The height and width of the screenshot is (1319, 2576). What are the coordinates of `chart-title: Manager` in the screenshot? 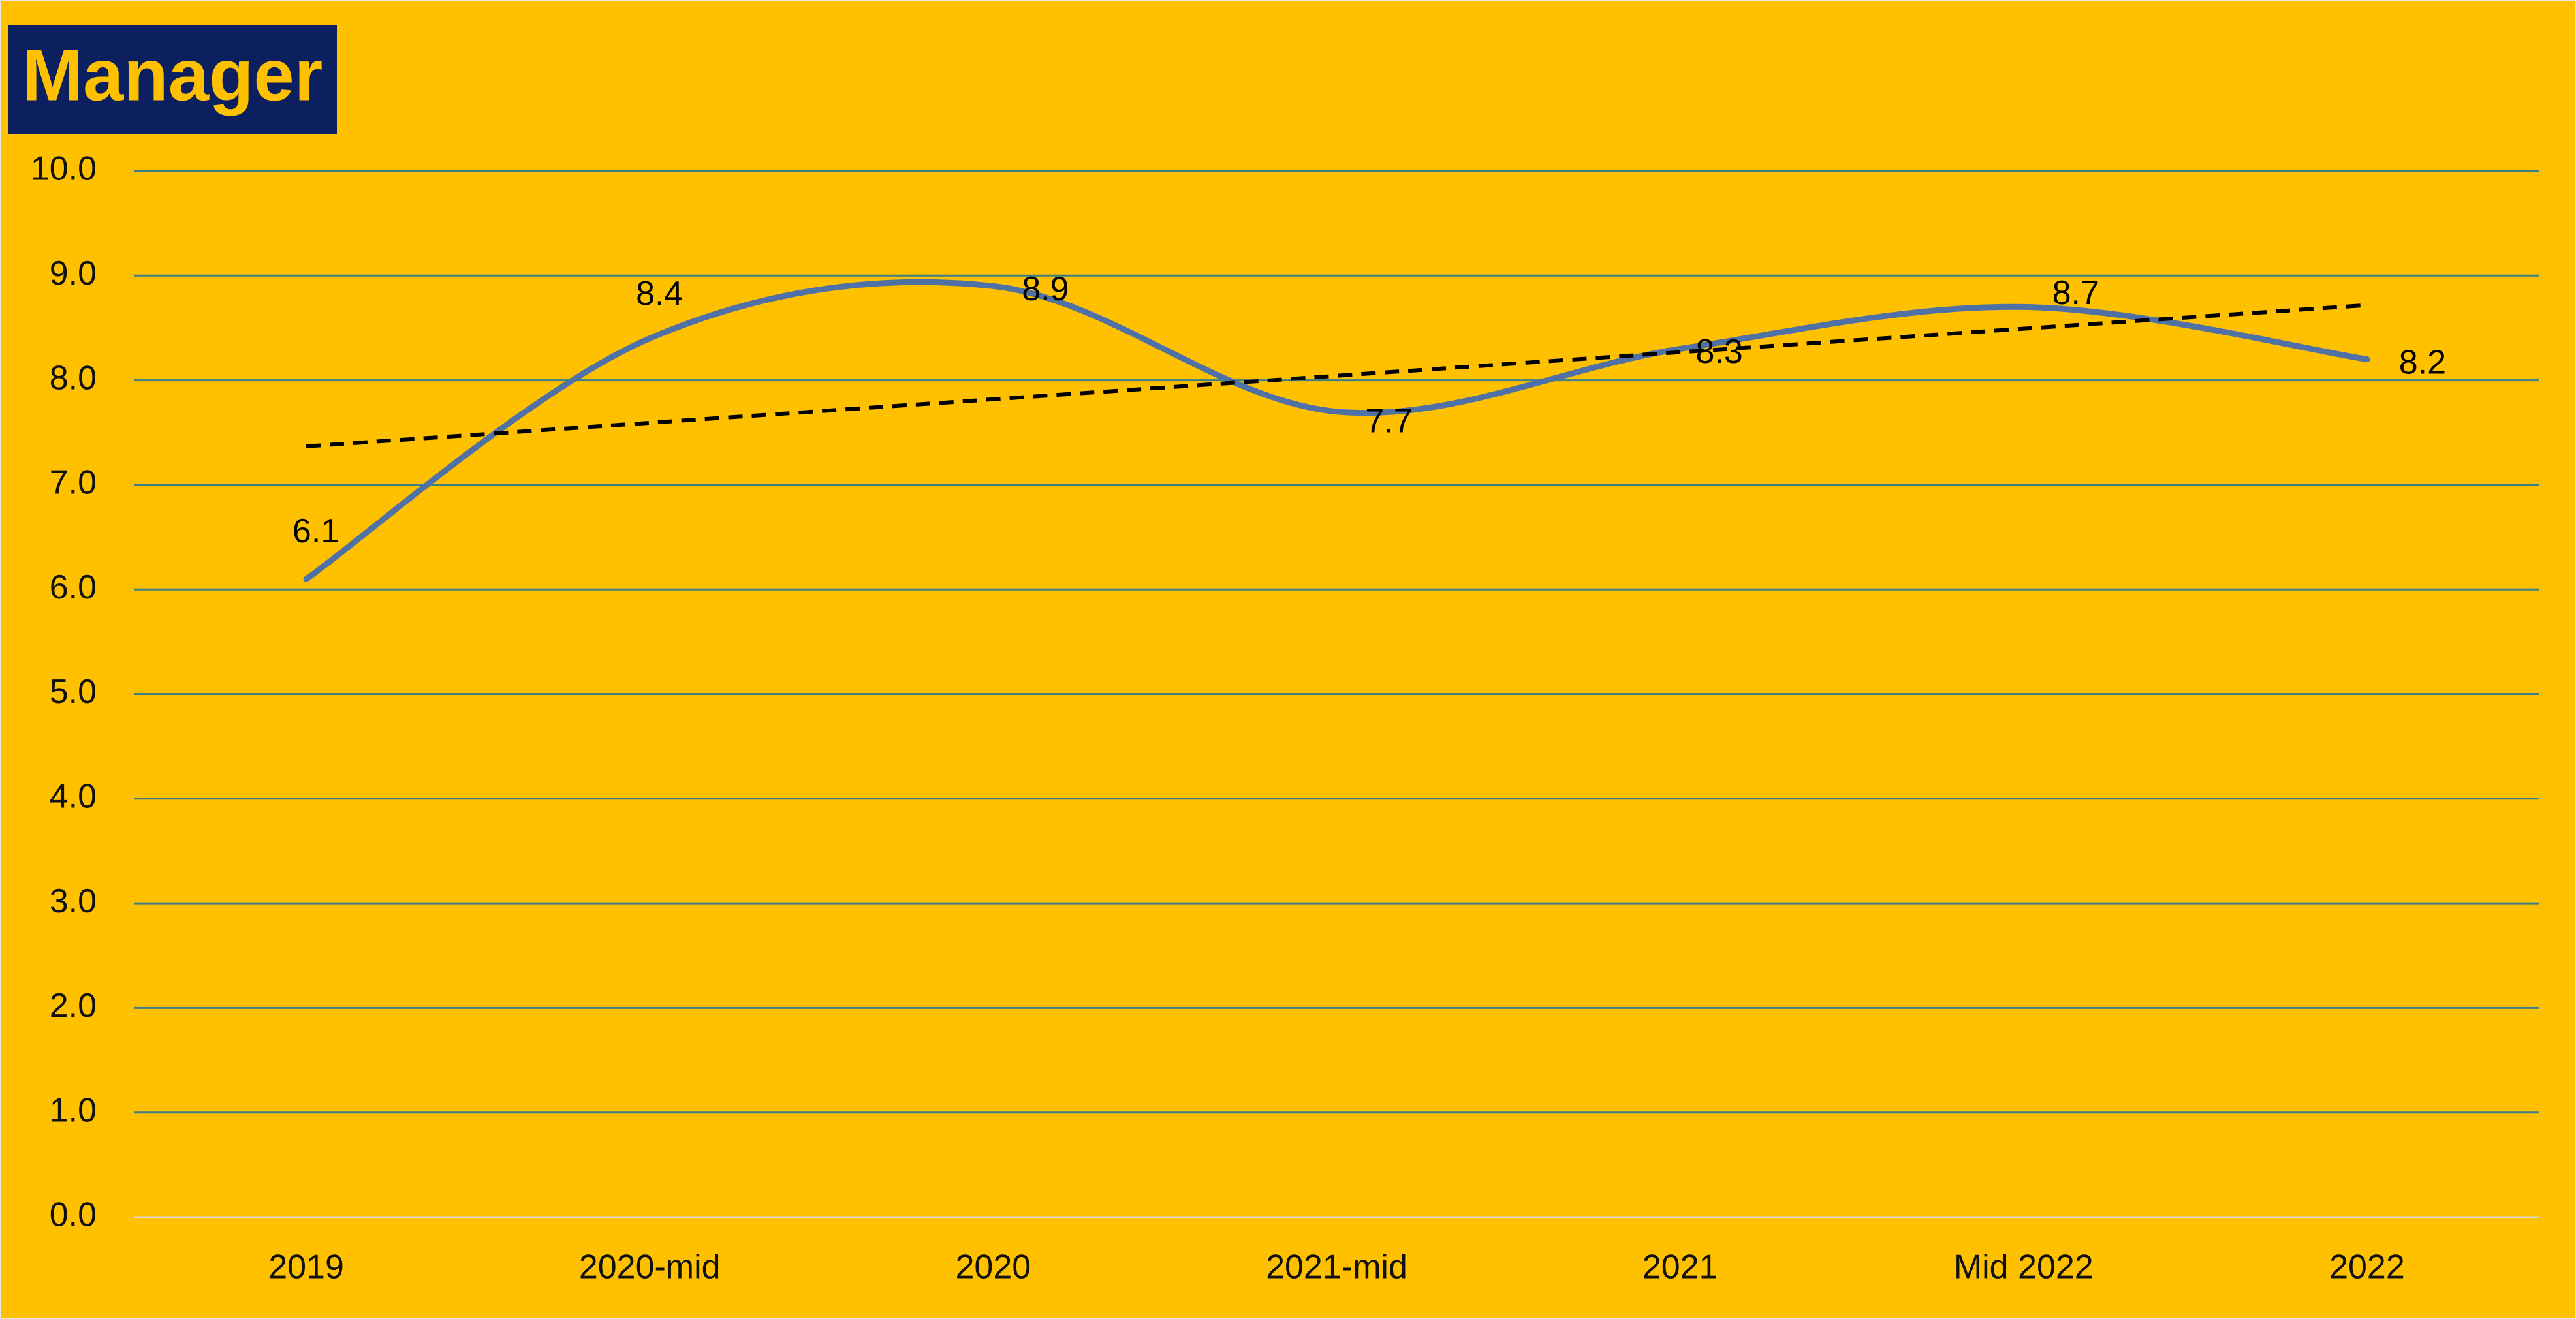 It's located at (173, 75).